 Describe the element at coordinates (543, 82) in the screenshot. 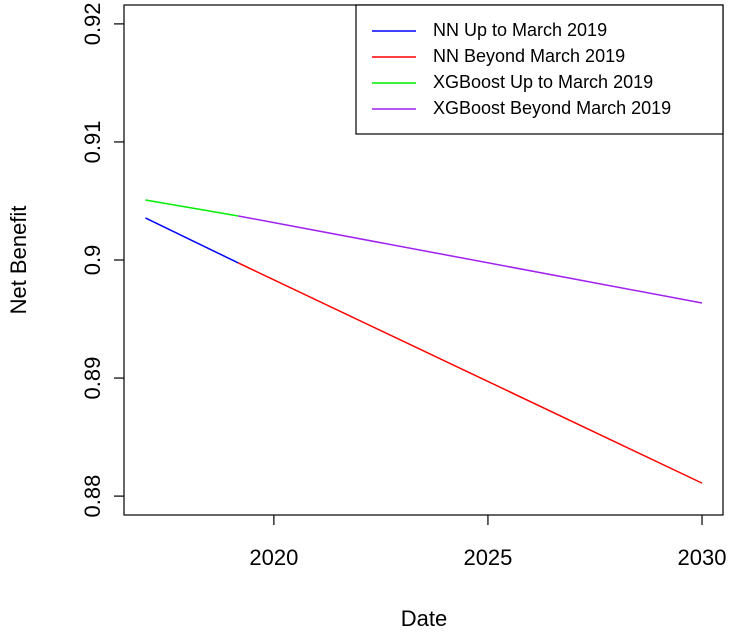

I see `legend-label: XGBoost Up to March 2019` at that location.